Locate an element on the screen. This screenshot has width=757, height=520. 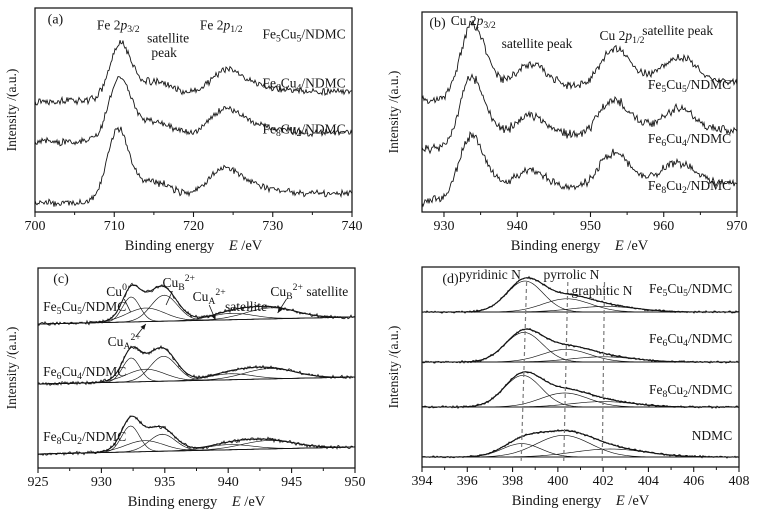
panel-tag: (a) is located at coordinates (56, 19).